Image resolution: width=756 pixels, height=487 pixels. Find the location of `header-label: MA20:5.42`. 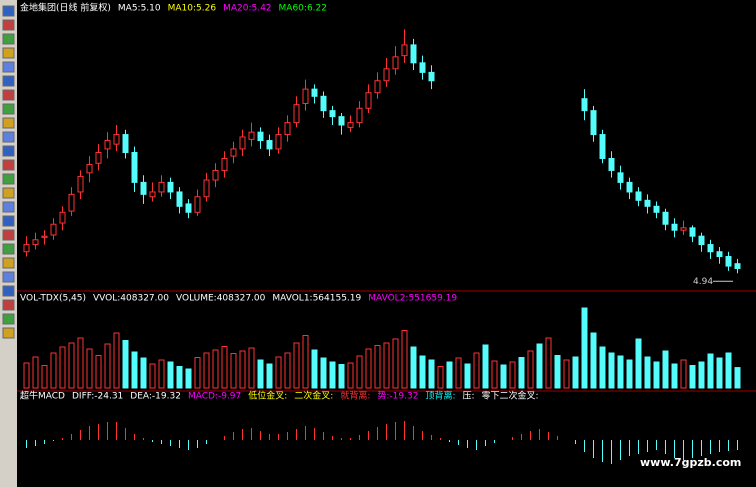

header-label: MA20:5.42 is located at coordinates (247, 9).